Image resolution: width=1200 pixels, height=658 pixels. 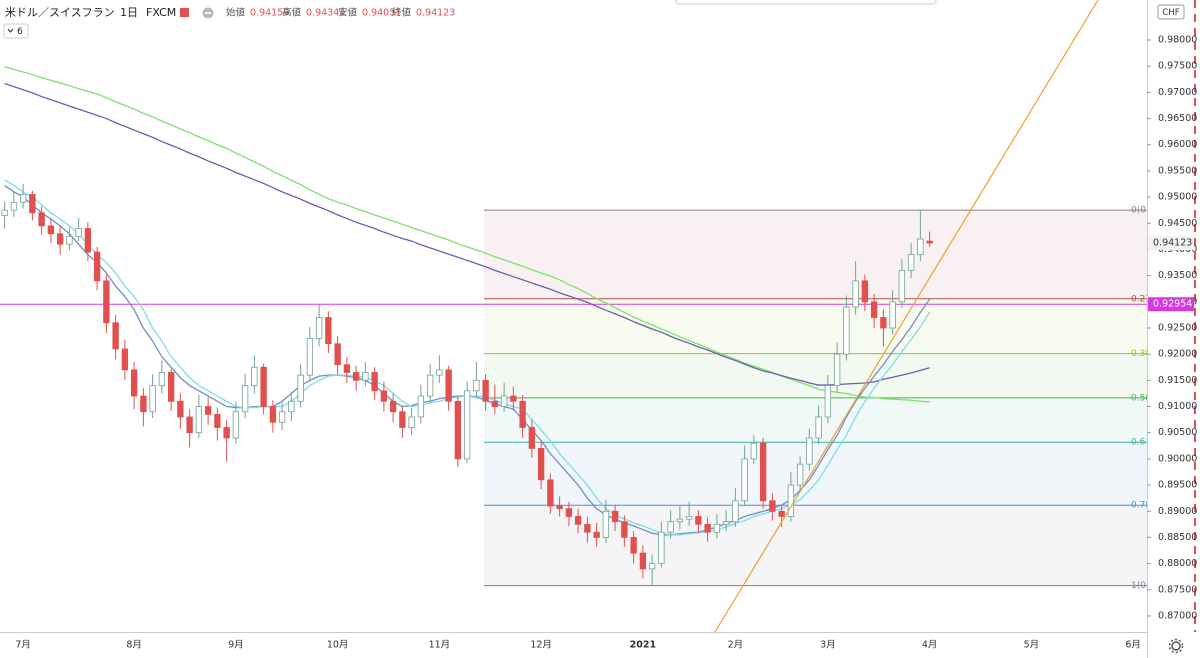 I want to click on y-tick-label: 0.87000, so click(x=1177, y=615).